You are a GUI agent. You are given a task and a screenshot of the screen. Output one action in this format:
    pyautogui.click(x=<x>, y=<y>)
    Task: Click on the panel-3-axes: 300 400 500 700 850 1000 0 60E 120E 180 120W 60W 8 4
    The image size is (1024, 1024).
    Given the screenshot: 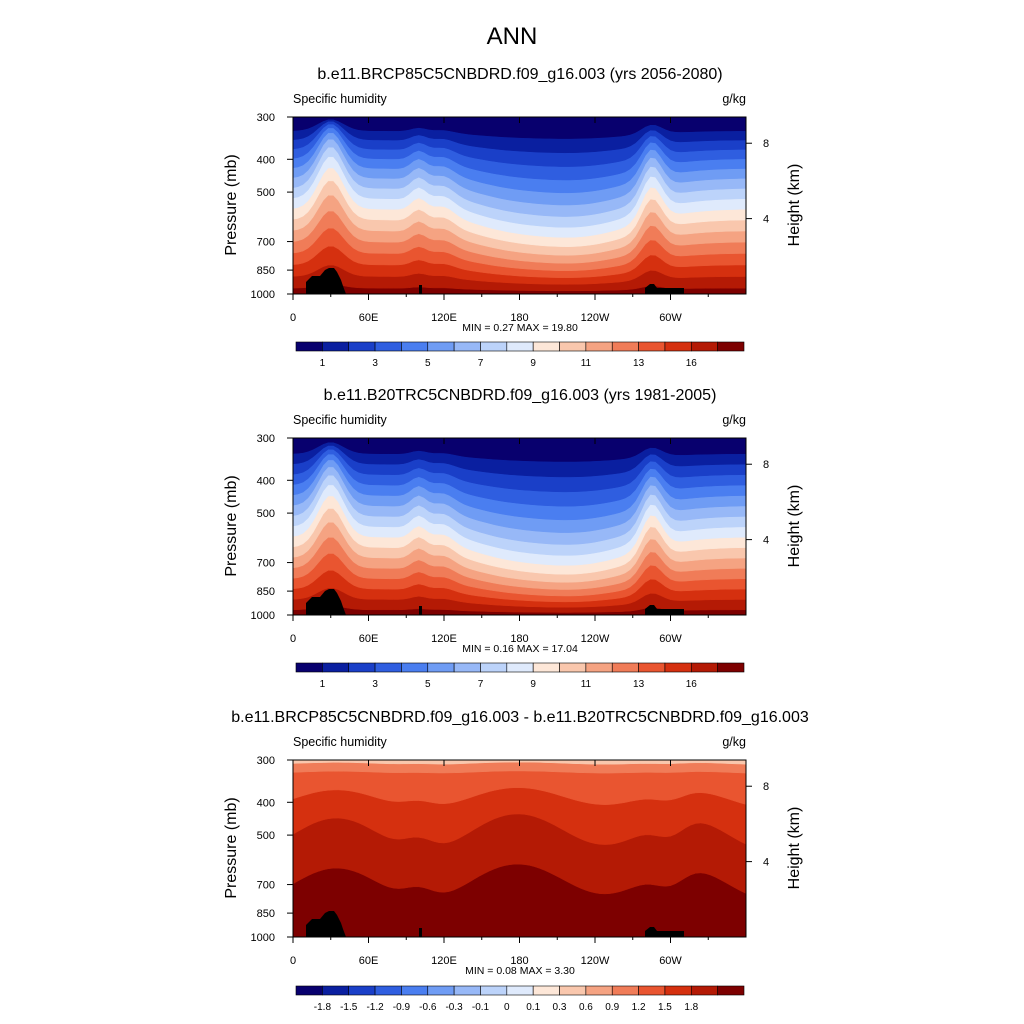 What is the action you would take?
    pyautogui.click(x=510, y=861)
    